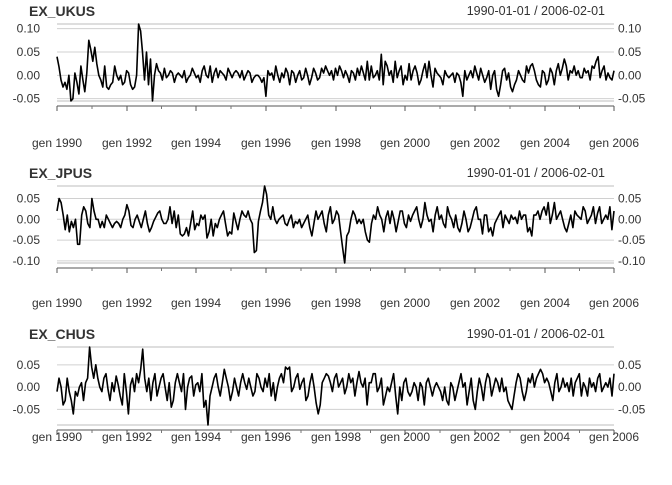  Describe the element at coordinates (29, 29) in the screenshot. I see `y-tick-label-left: 0.10` at that location.